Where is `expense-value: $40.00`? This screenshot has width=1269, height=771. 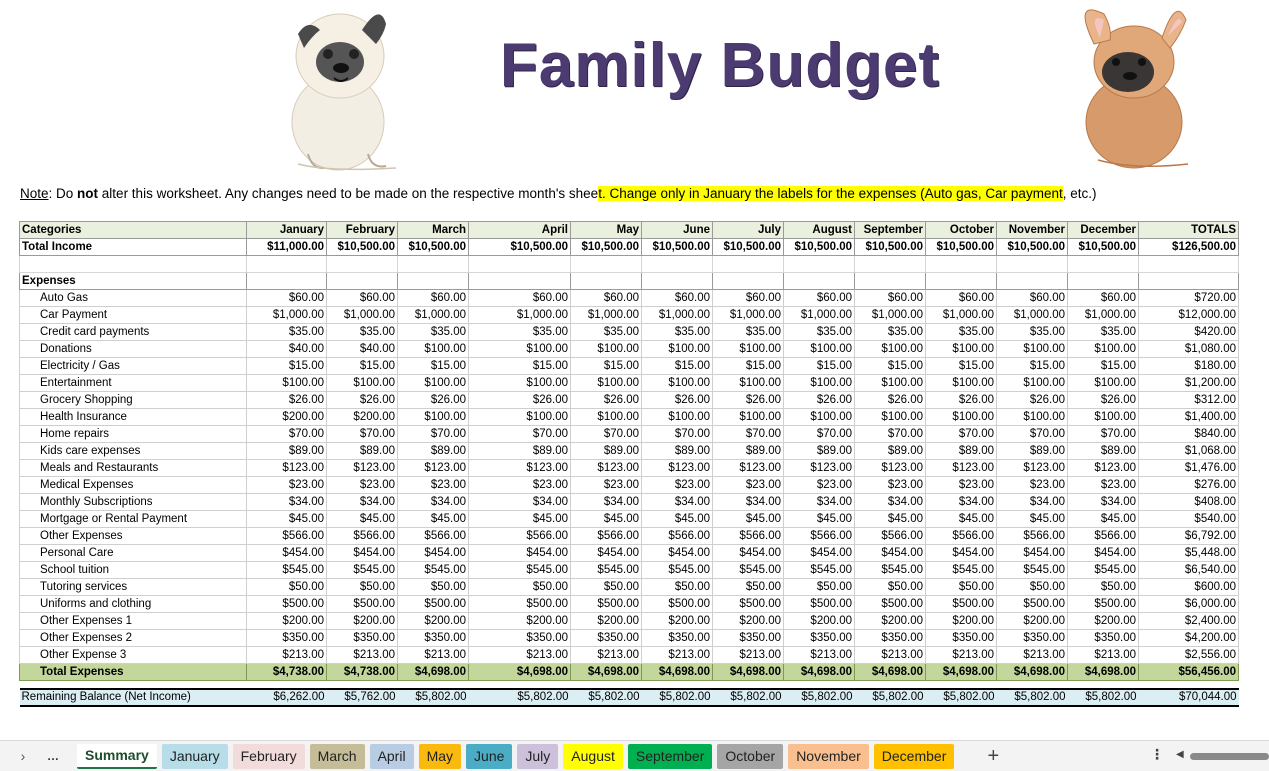
expense-value: $40.00 is located at coordinates (362, 349).